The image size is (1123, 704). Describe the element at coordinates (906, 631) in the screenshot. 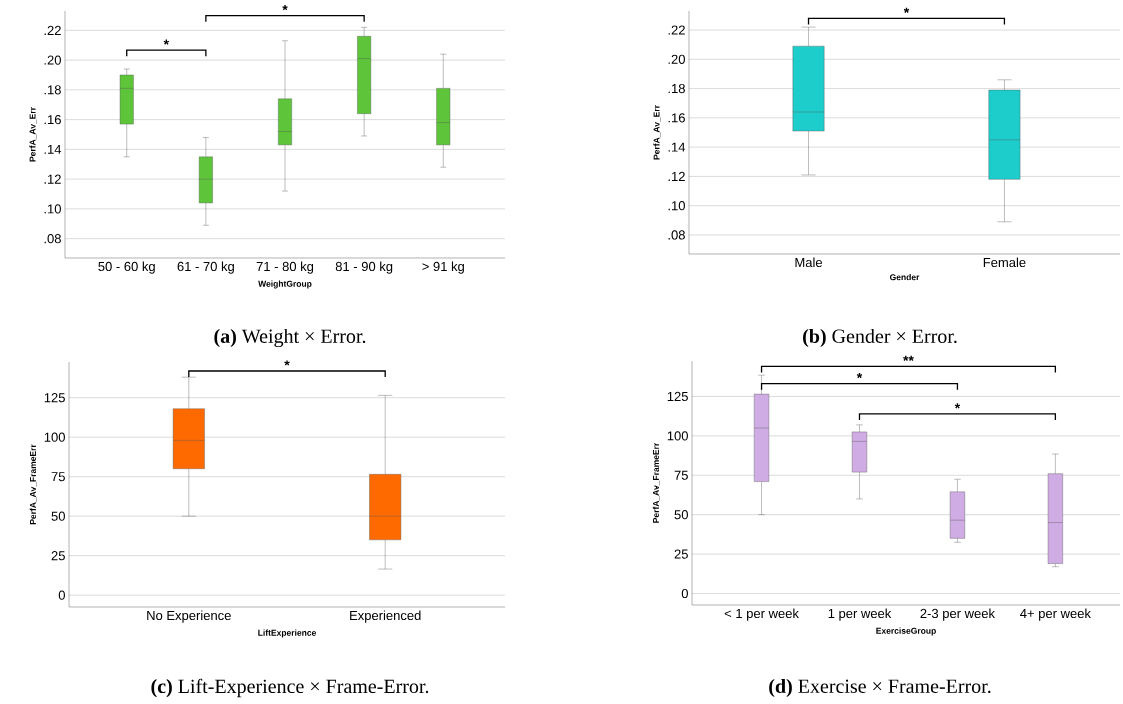

I see `x-axis-title: ExerciseGroup` at that location.